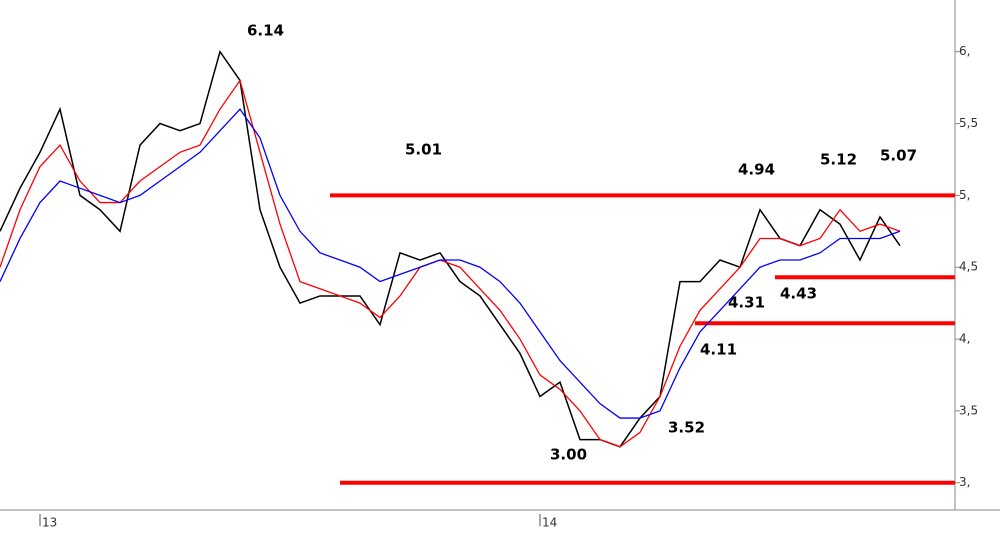  Describe the element at coordinates (423, 150) in the screenshot. I see `annotation: 5.01` at that location.